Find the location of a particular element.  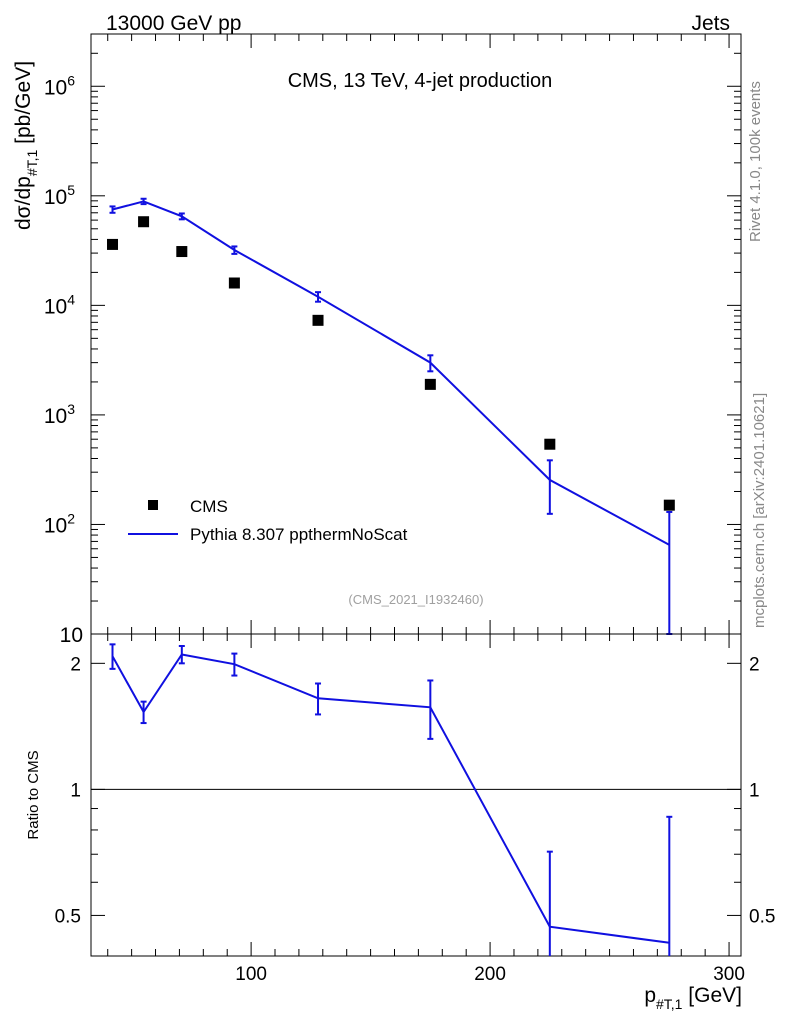

y-tick-label: 10⁴ is located at coordinates (59, 304).